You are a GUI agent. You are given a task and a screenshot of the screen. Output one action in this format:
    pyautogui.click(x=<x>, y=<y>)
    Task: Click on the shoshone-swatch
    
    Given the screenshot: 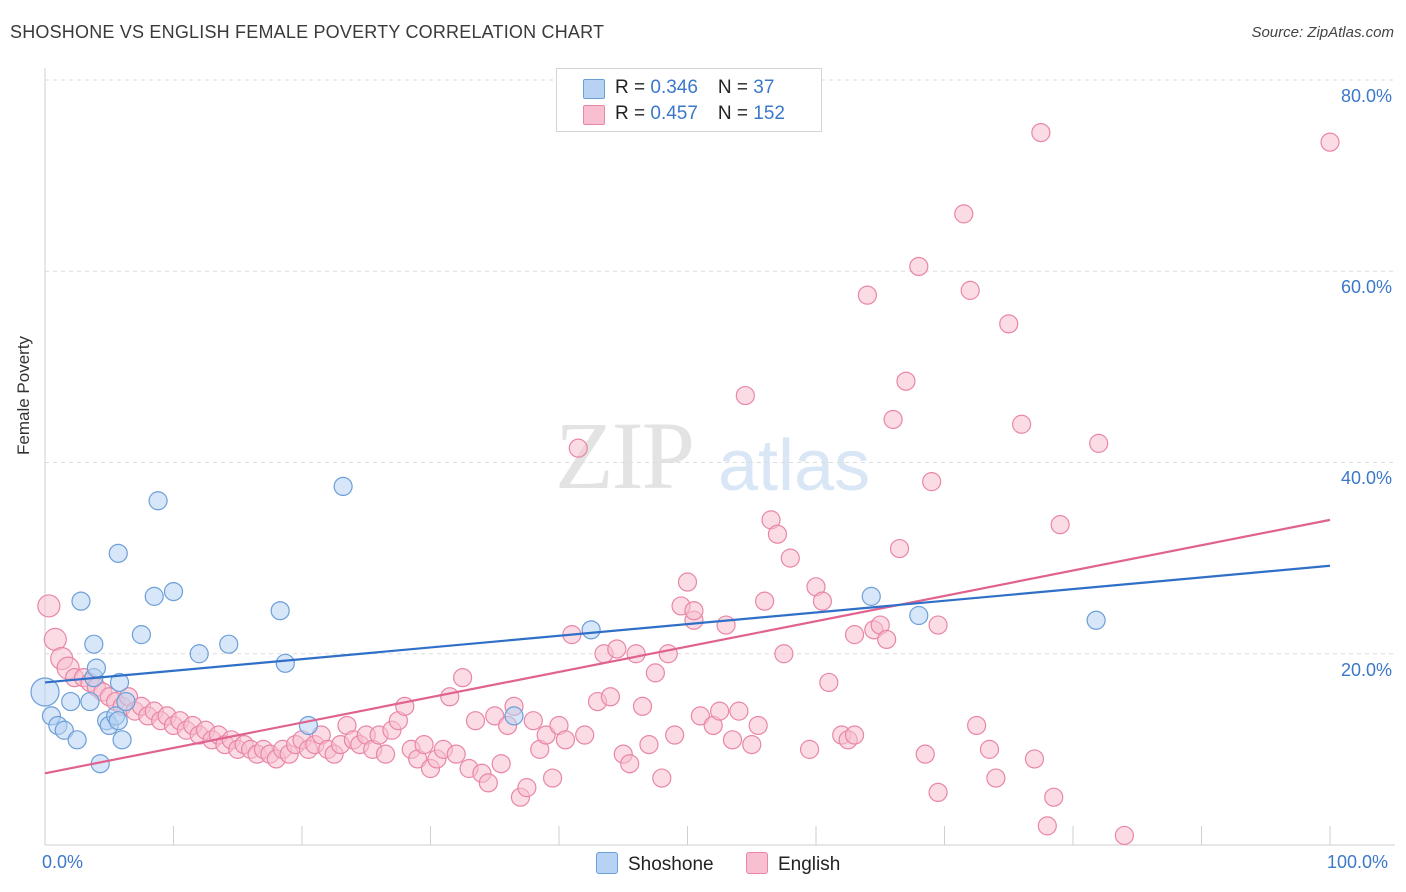 What is the action you would take?
    pyautogui.click(x=594, y=89)
    